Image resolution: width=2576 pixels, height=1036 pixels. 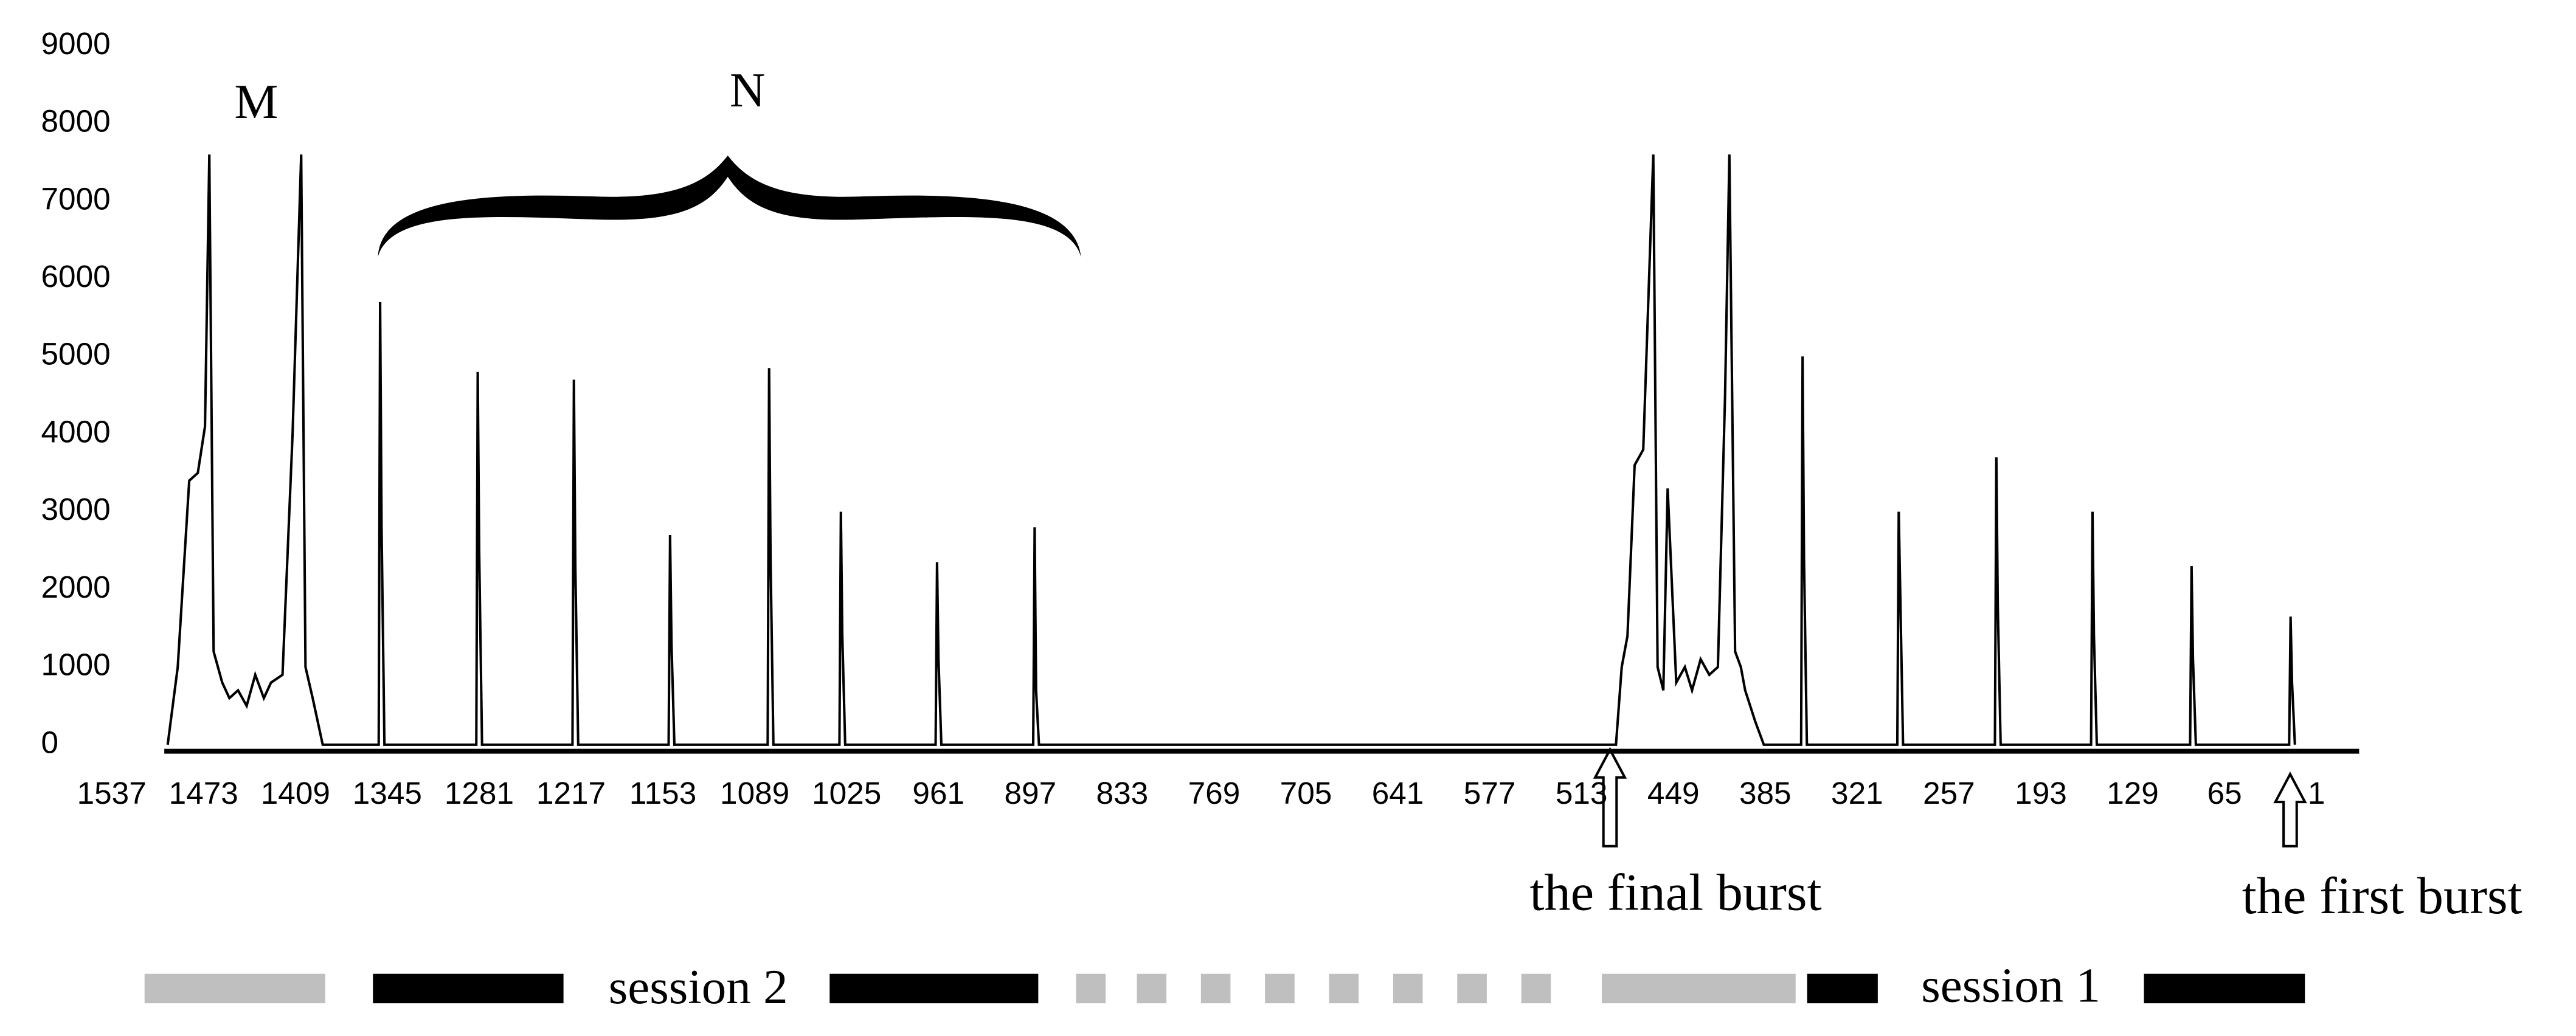 What do you see at coordinates (662, 793) in the screenshot?
I see `x-tick-label: 1153` at bounding box center [662, 793].